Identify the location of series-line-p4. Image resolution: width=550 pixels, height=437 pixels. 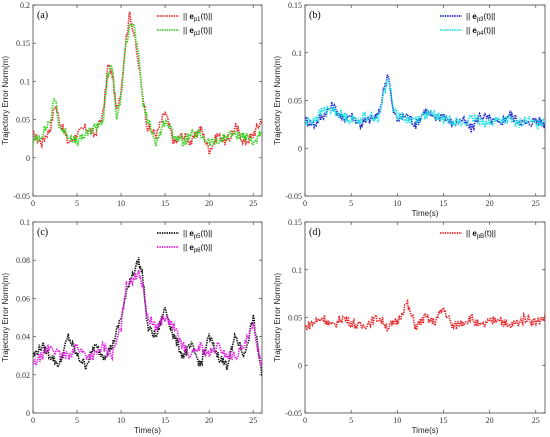
(425, 104).